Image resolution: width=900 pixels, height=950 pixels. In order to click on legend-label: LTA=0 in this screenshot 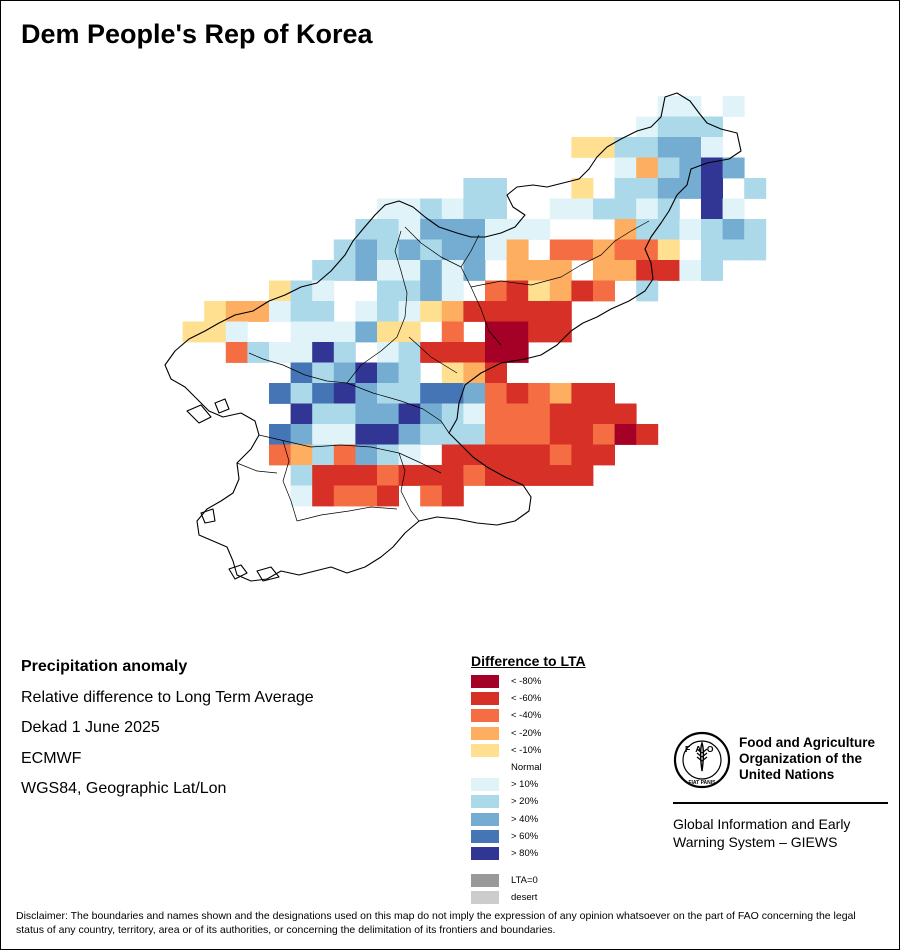, I will do `click(524, 881)`.